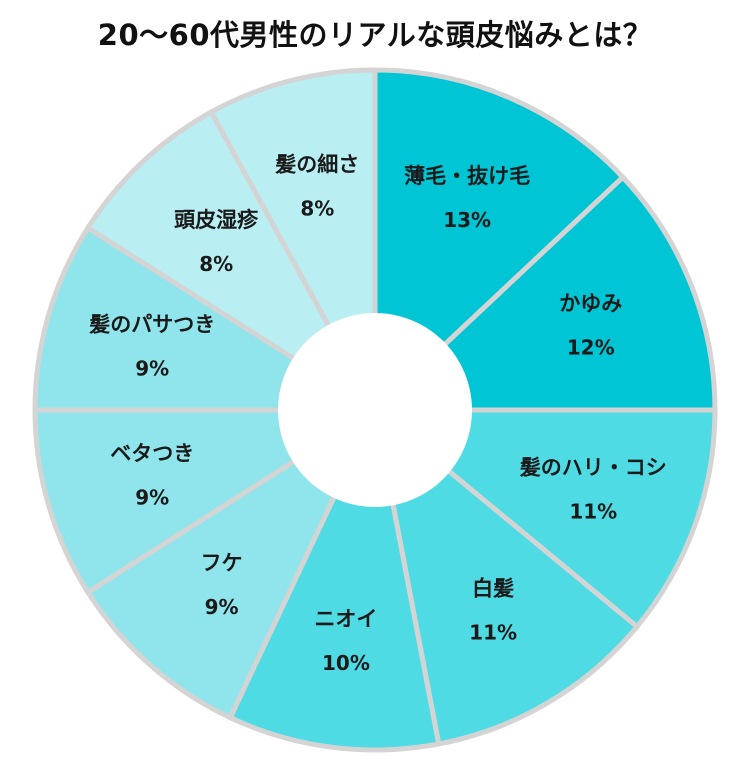 This screenshot has height=775, width=750. I want to click on slice-value-3: 11%, so click(593, 512).